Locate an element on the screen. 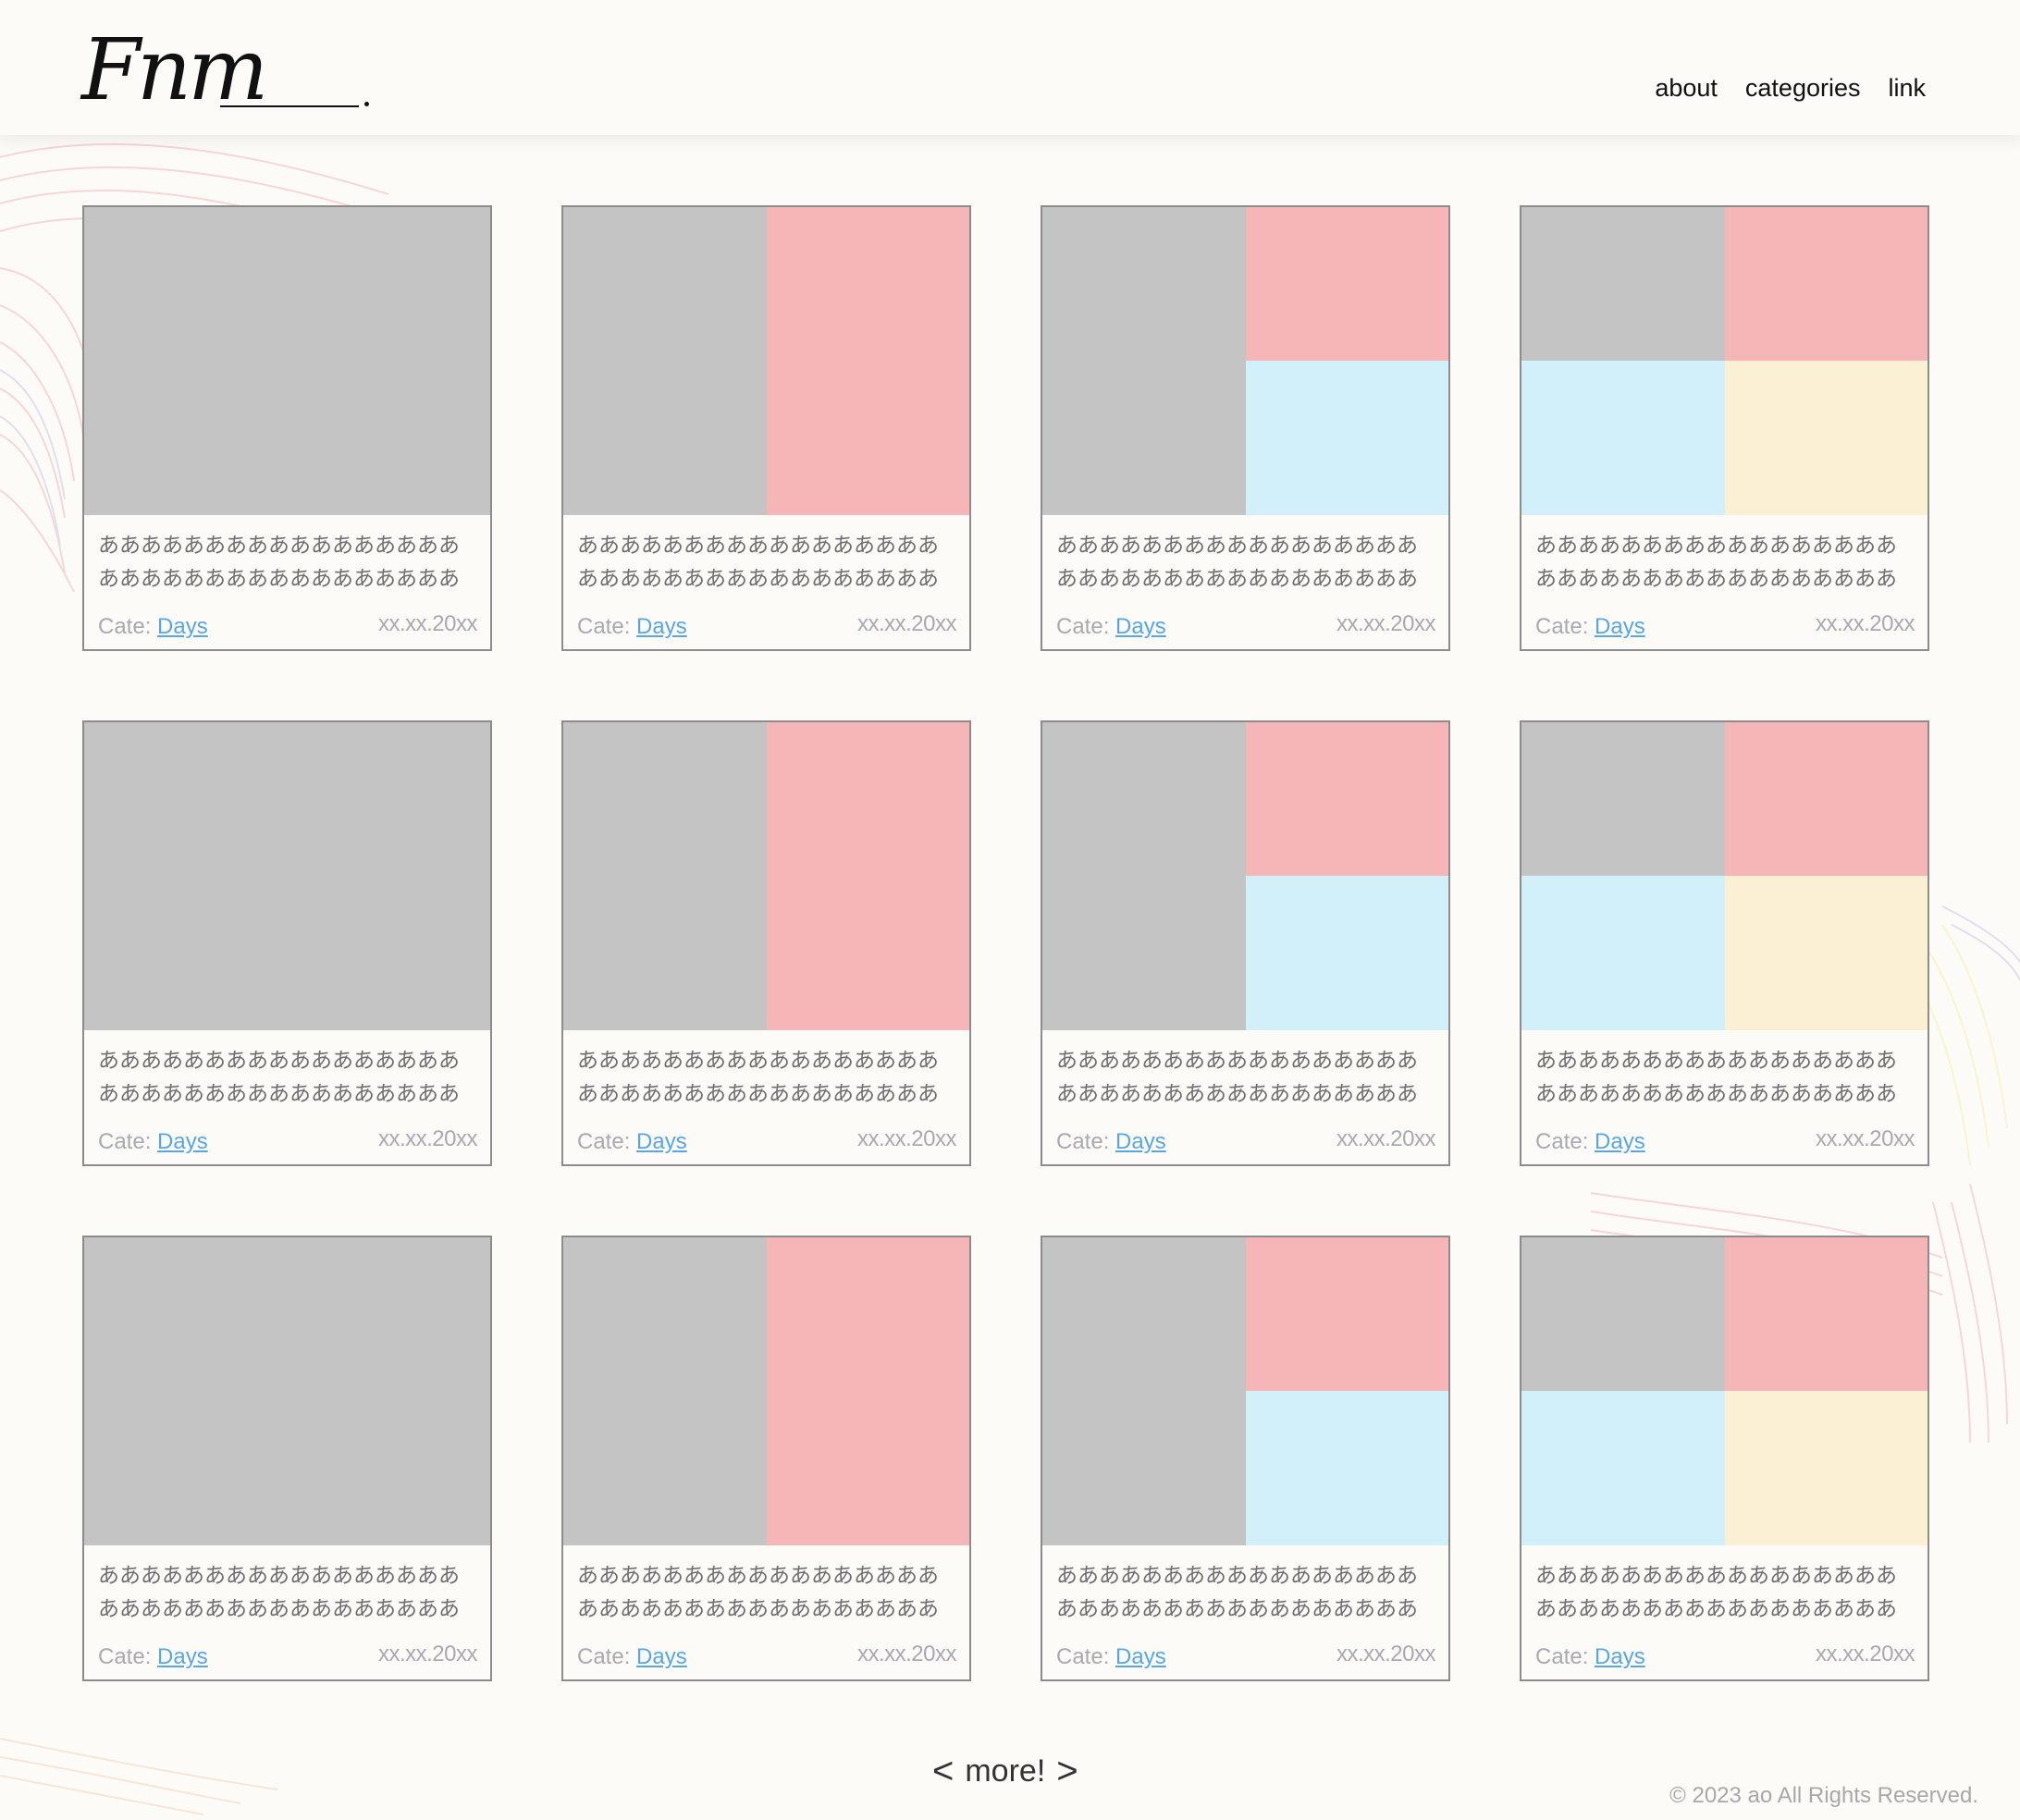 Image resolution: width=2020 pixels, height=1820 pixels. site-logo: Fnm is located at coordinates (225, 72).